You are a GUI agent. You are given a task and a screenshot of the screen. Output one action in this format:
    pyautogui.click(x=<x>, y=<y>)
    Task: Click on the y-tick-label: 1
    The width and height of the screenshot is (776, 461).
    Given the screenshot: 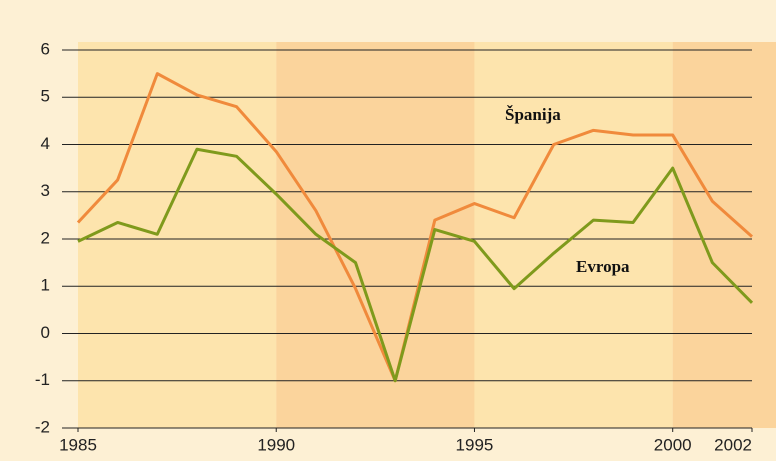 What is the action you would take?
    pyautogui.click(x=45, y=285)
    